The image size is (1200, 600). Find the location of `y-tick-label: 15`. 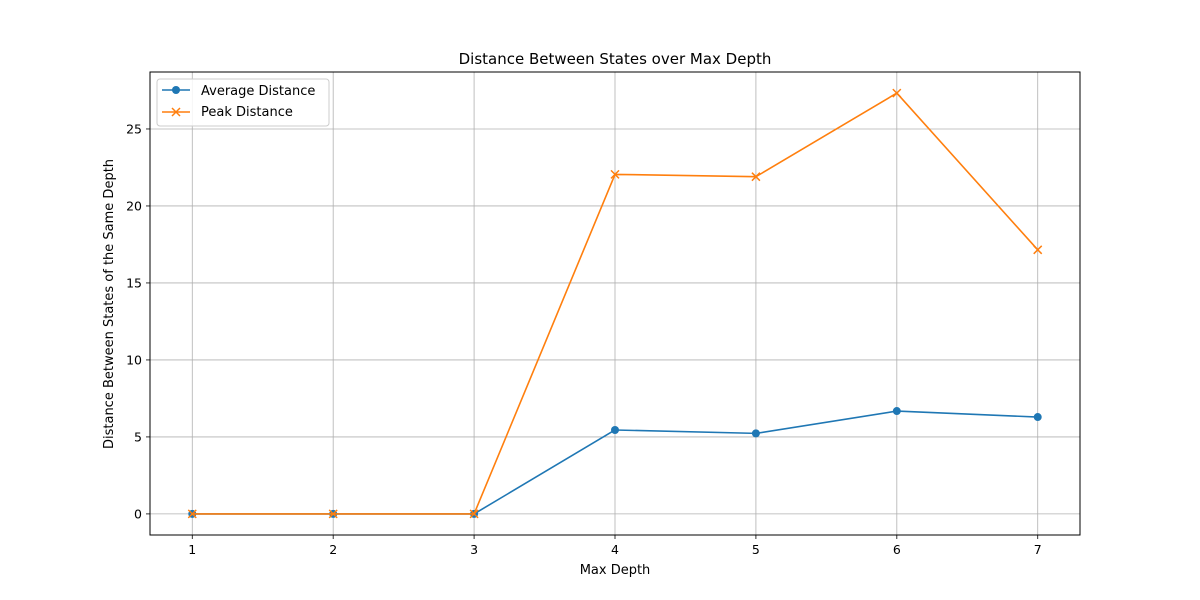

y-tick-label: 15 is located at coordinates (134, 282).